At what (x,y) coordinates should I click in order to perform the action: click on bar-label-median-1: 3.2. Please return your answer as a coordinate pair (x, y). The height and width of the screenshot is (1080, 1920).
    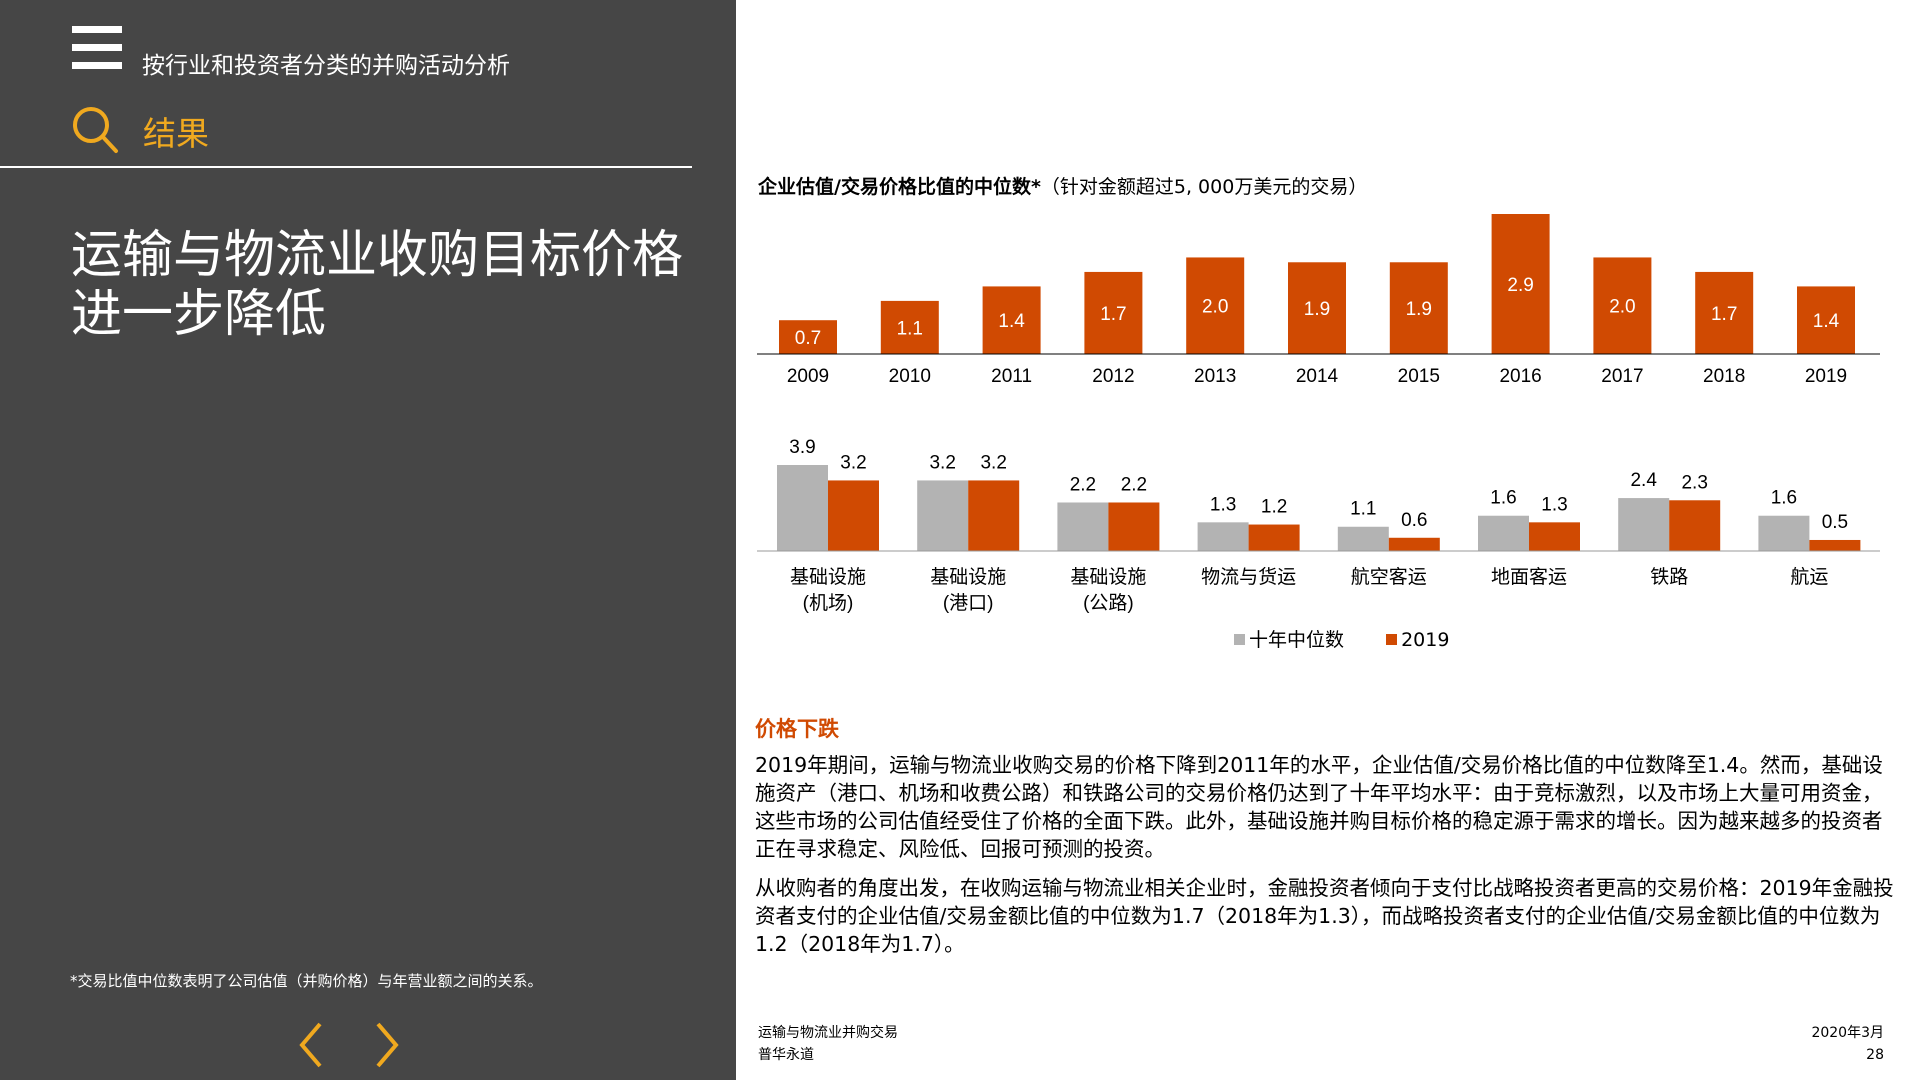
    Looking at the image, I should click on (942, 462).